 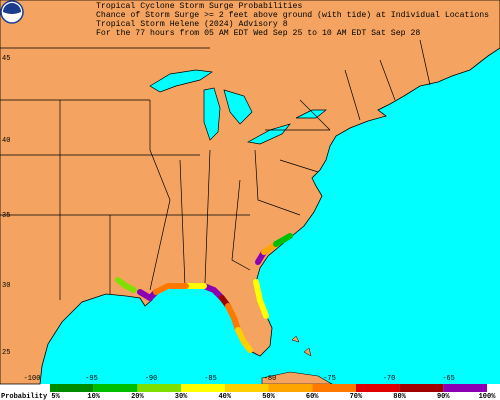 I want to click on surge-swaths, so click(x=204, y=293).